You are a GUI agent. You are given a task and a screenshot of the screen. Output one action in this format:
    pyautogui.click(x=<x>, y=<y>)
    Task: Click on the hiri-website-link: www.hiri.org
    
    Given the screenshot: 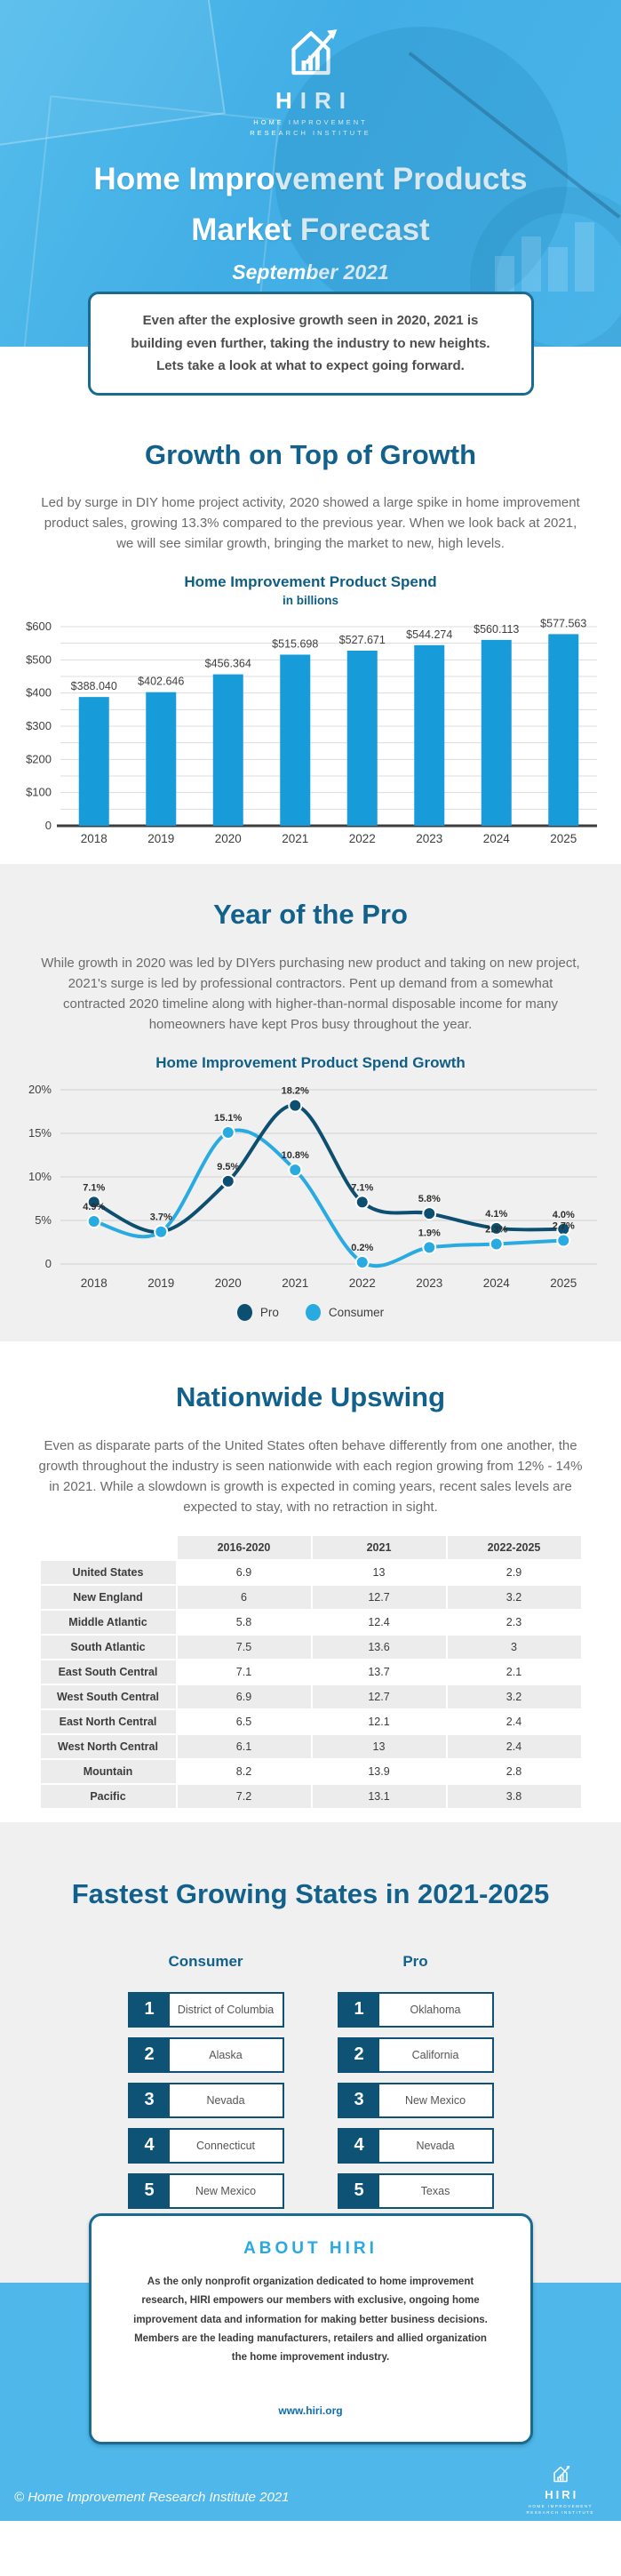 What is the action you would take?
    pyautogui.click(x=310, y=2410)
    